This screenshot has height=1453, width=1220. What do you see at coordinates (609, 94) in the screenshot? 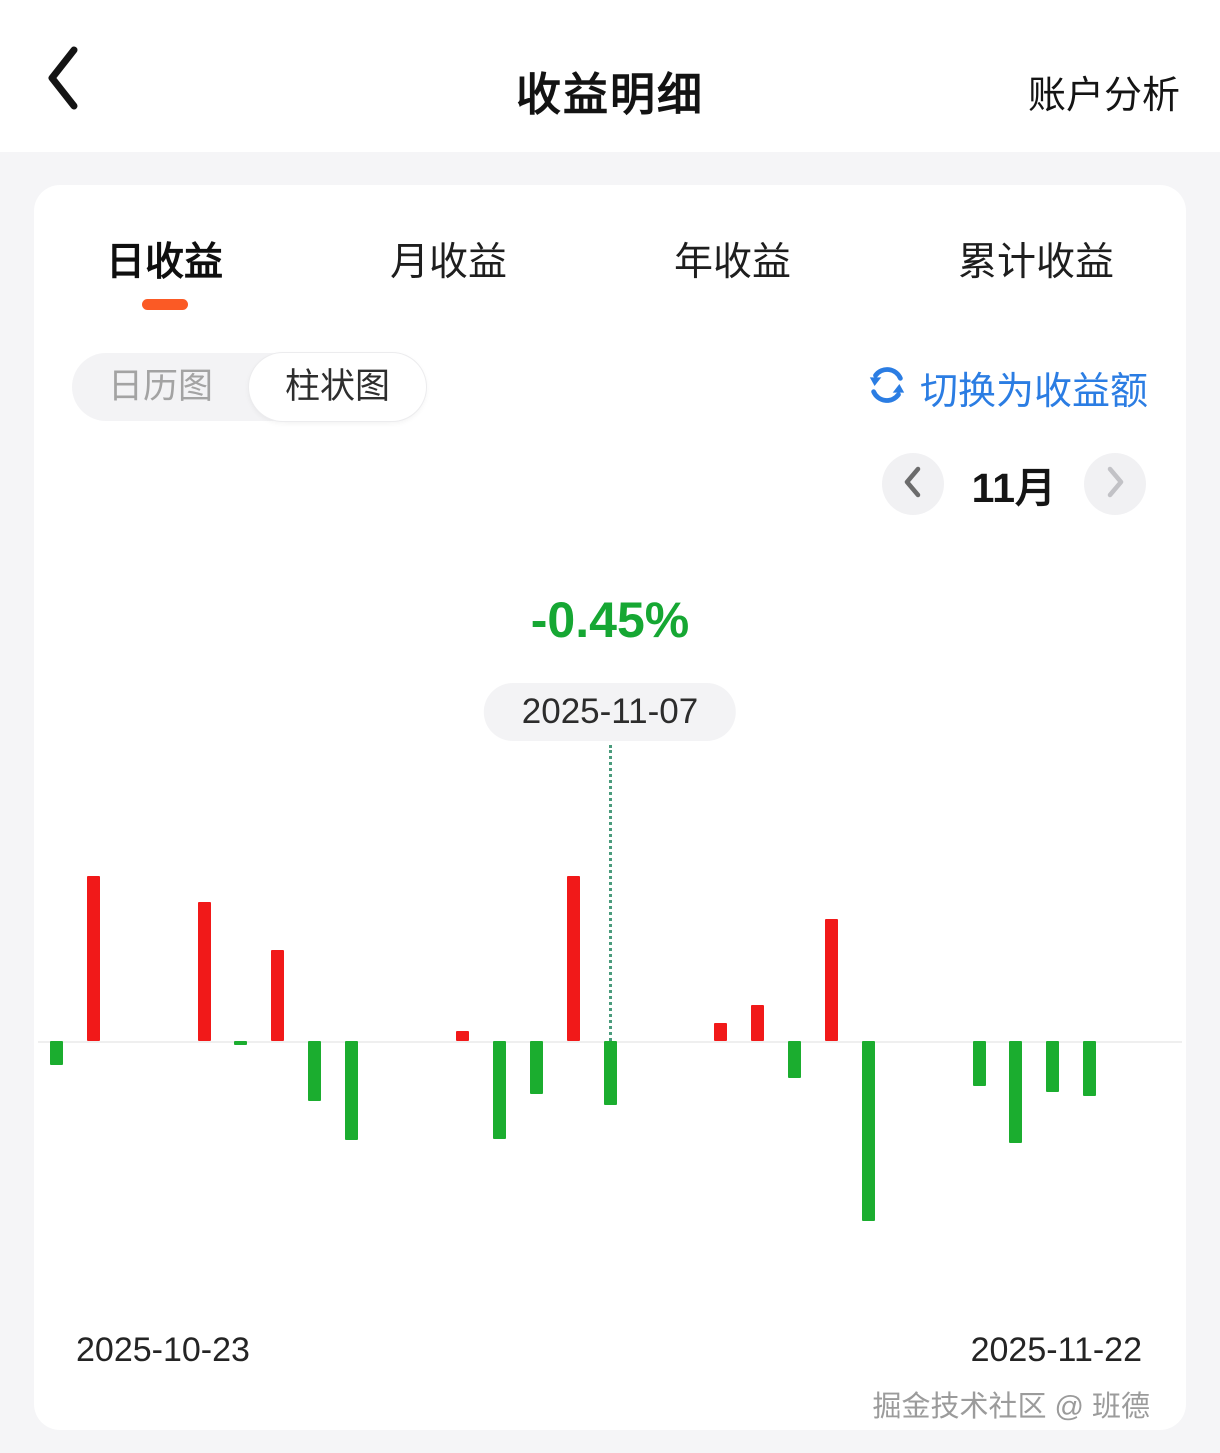
I see `page-title: 收益明细` at bounding box center [609, 94].